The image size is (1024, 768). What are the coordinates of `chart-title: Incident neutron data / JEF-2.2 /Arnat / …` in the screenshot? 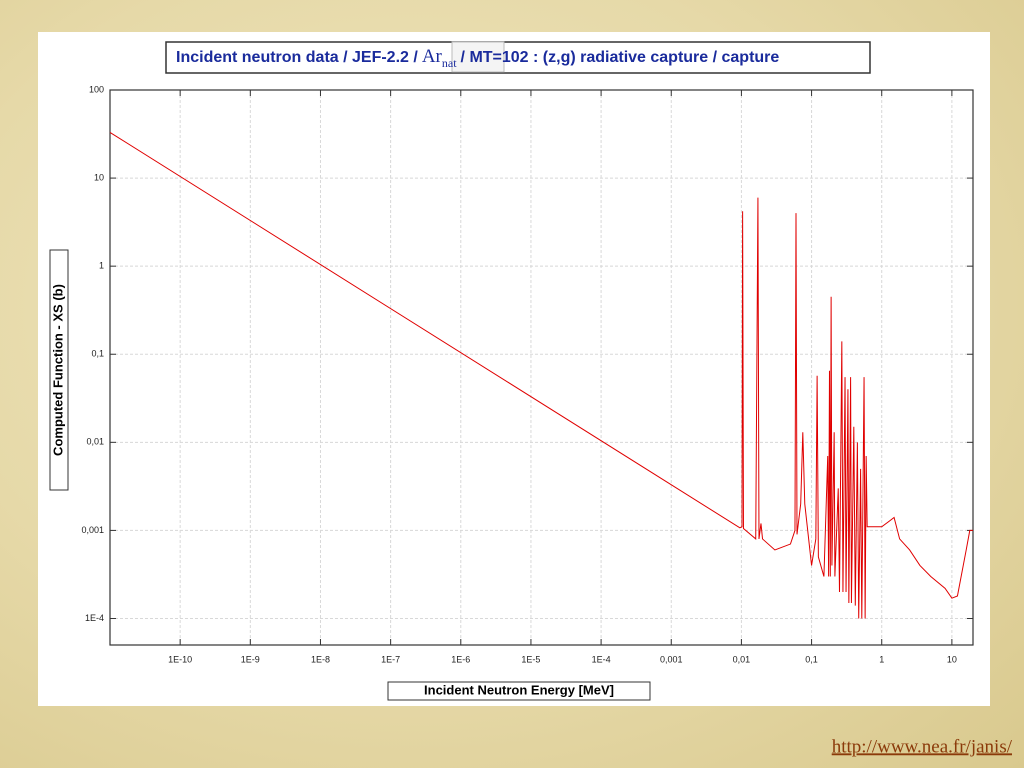 It's located at (477, 57).